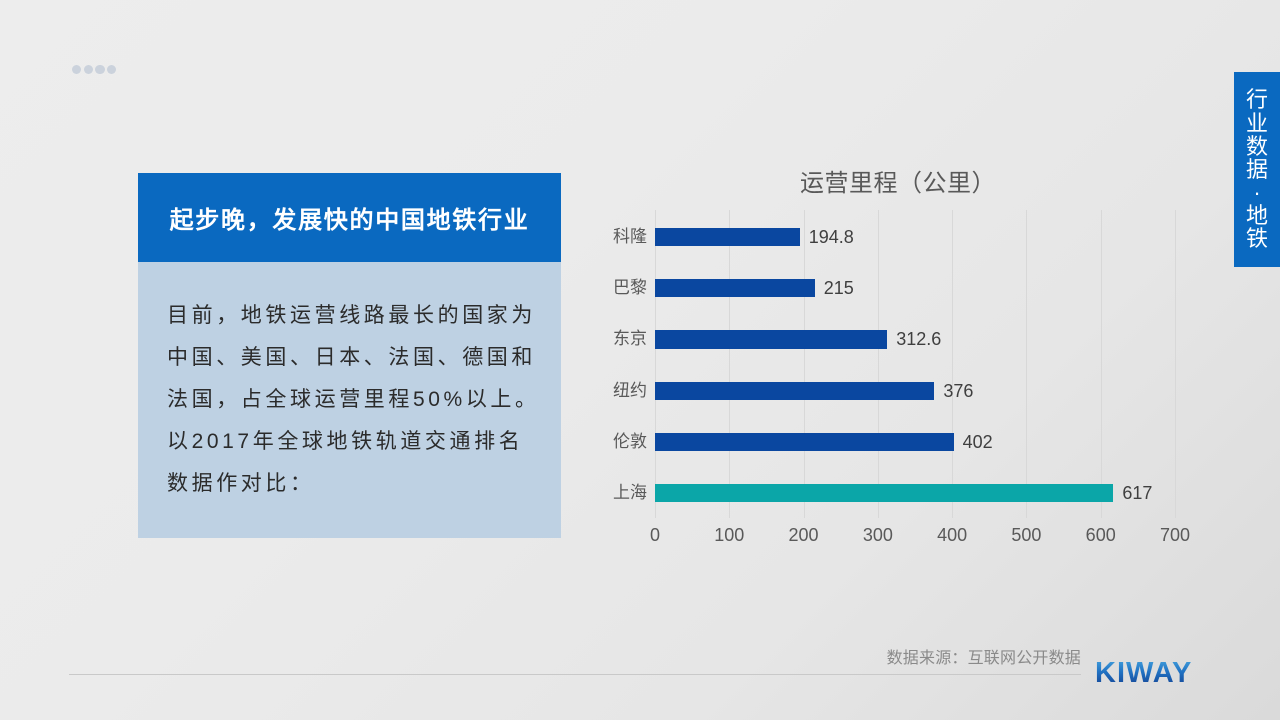  Describe the element at coordinates (1256, 216) in the screenshot. I see `side-tab-char: 地` at that location.